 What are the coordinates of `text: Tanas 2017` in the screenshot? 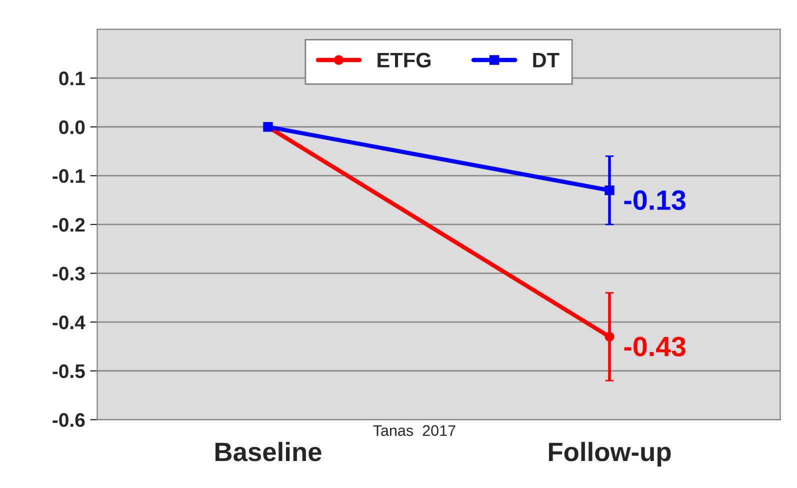 It's located at (414, 430).